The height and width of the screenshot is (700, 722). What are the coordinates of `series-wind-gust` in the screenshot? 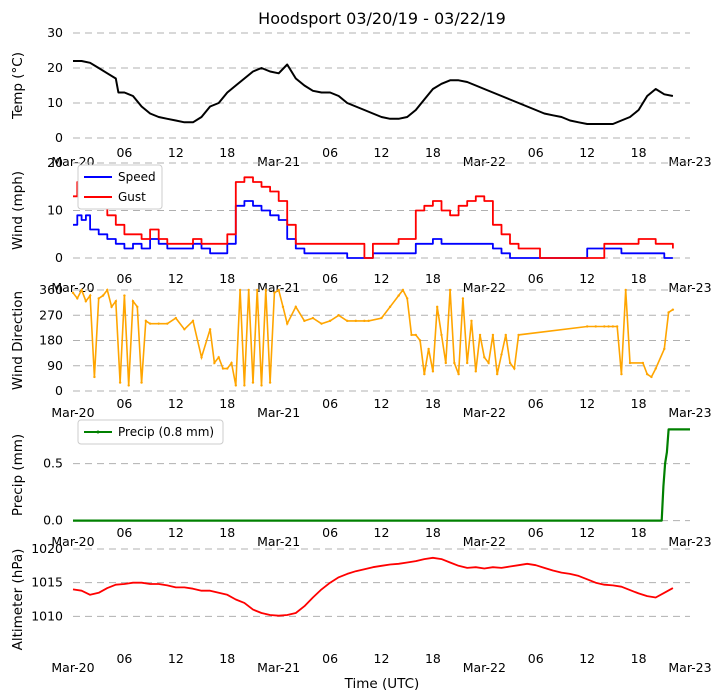 It's located at (373, 217).